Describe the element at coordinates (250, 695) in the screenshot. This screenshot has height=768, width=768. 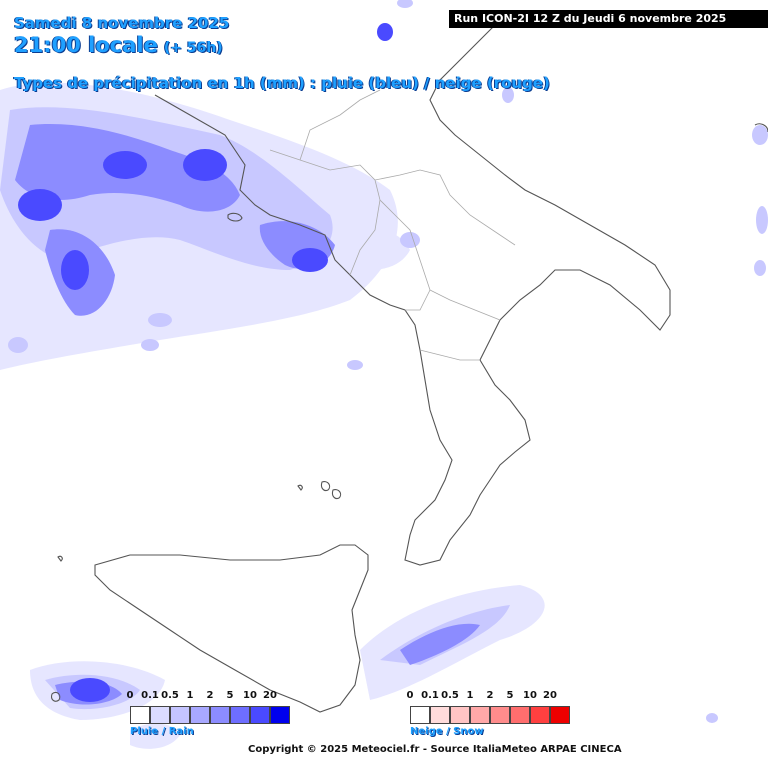
I see `rain-legend-tick: 10` at that location.